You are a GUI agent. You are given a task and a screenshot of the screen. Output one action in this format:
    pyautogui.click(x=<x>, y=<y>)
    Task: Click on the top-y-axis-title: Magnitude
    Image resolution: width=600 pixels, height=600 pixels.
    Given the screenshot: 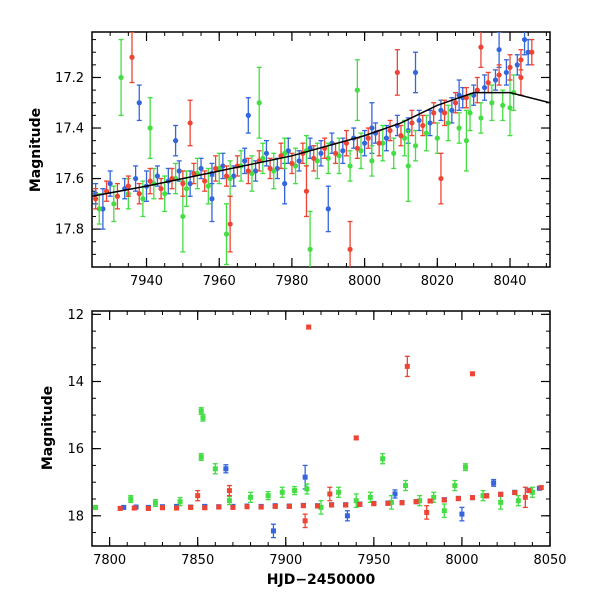 What is the action you would take?
    pyautogui.click(x=36, y=150)
    